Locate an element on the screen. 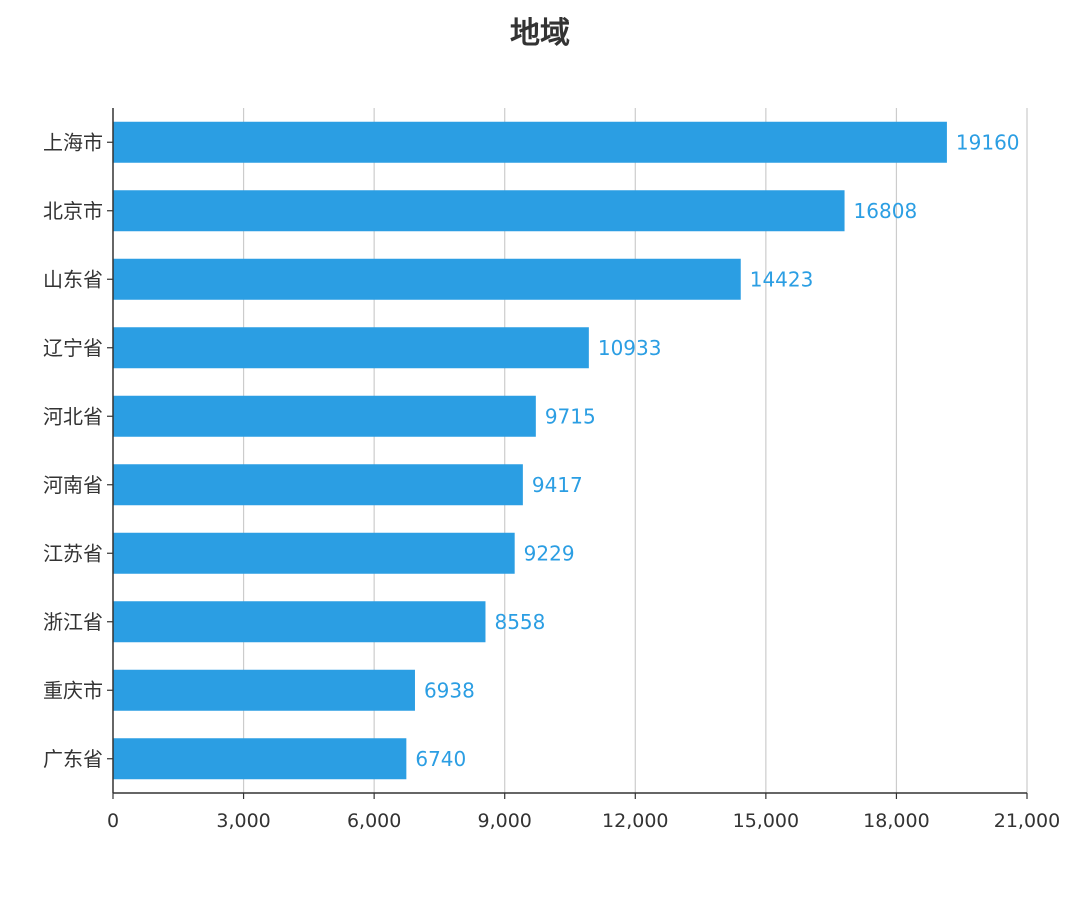 This screenshot has height=900, width=1080. x-tick-label: 3,000 is located at coordinates (243, 821).